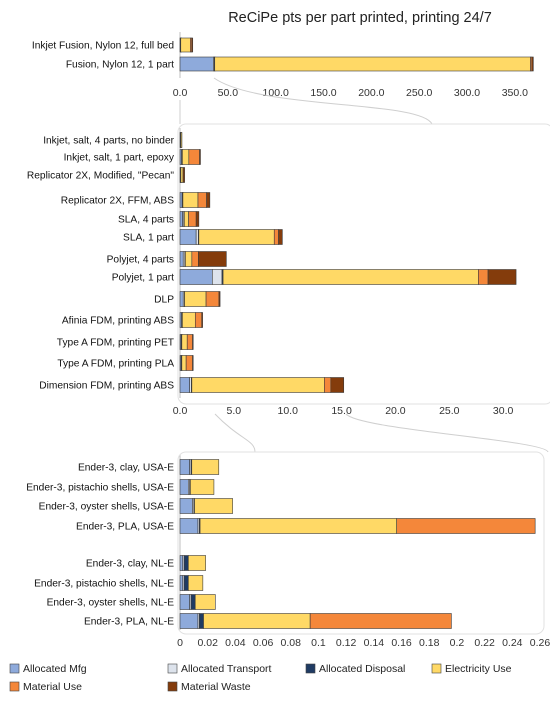 This screenshot has height=705, width=550. What do you see at coordinates (55, 669) in the screenshot?
I see `legend-label: Allocated Mfg` at bounding box center [55, 669].